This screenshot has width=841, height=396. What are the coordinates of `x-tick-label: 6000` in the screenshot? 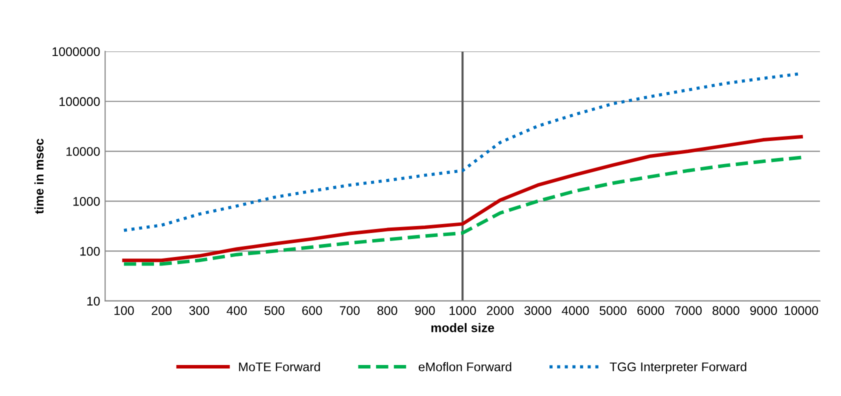 It's located at (650, 311).